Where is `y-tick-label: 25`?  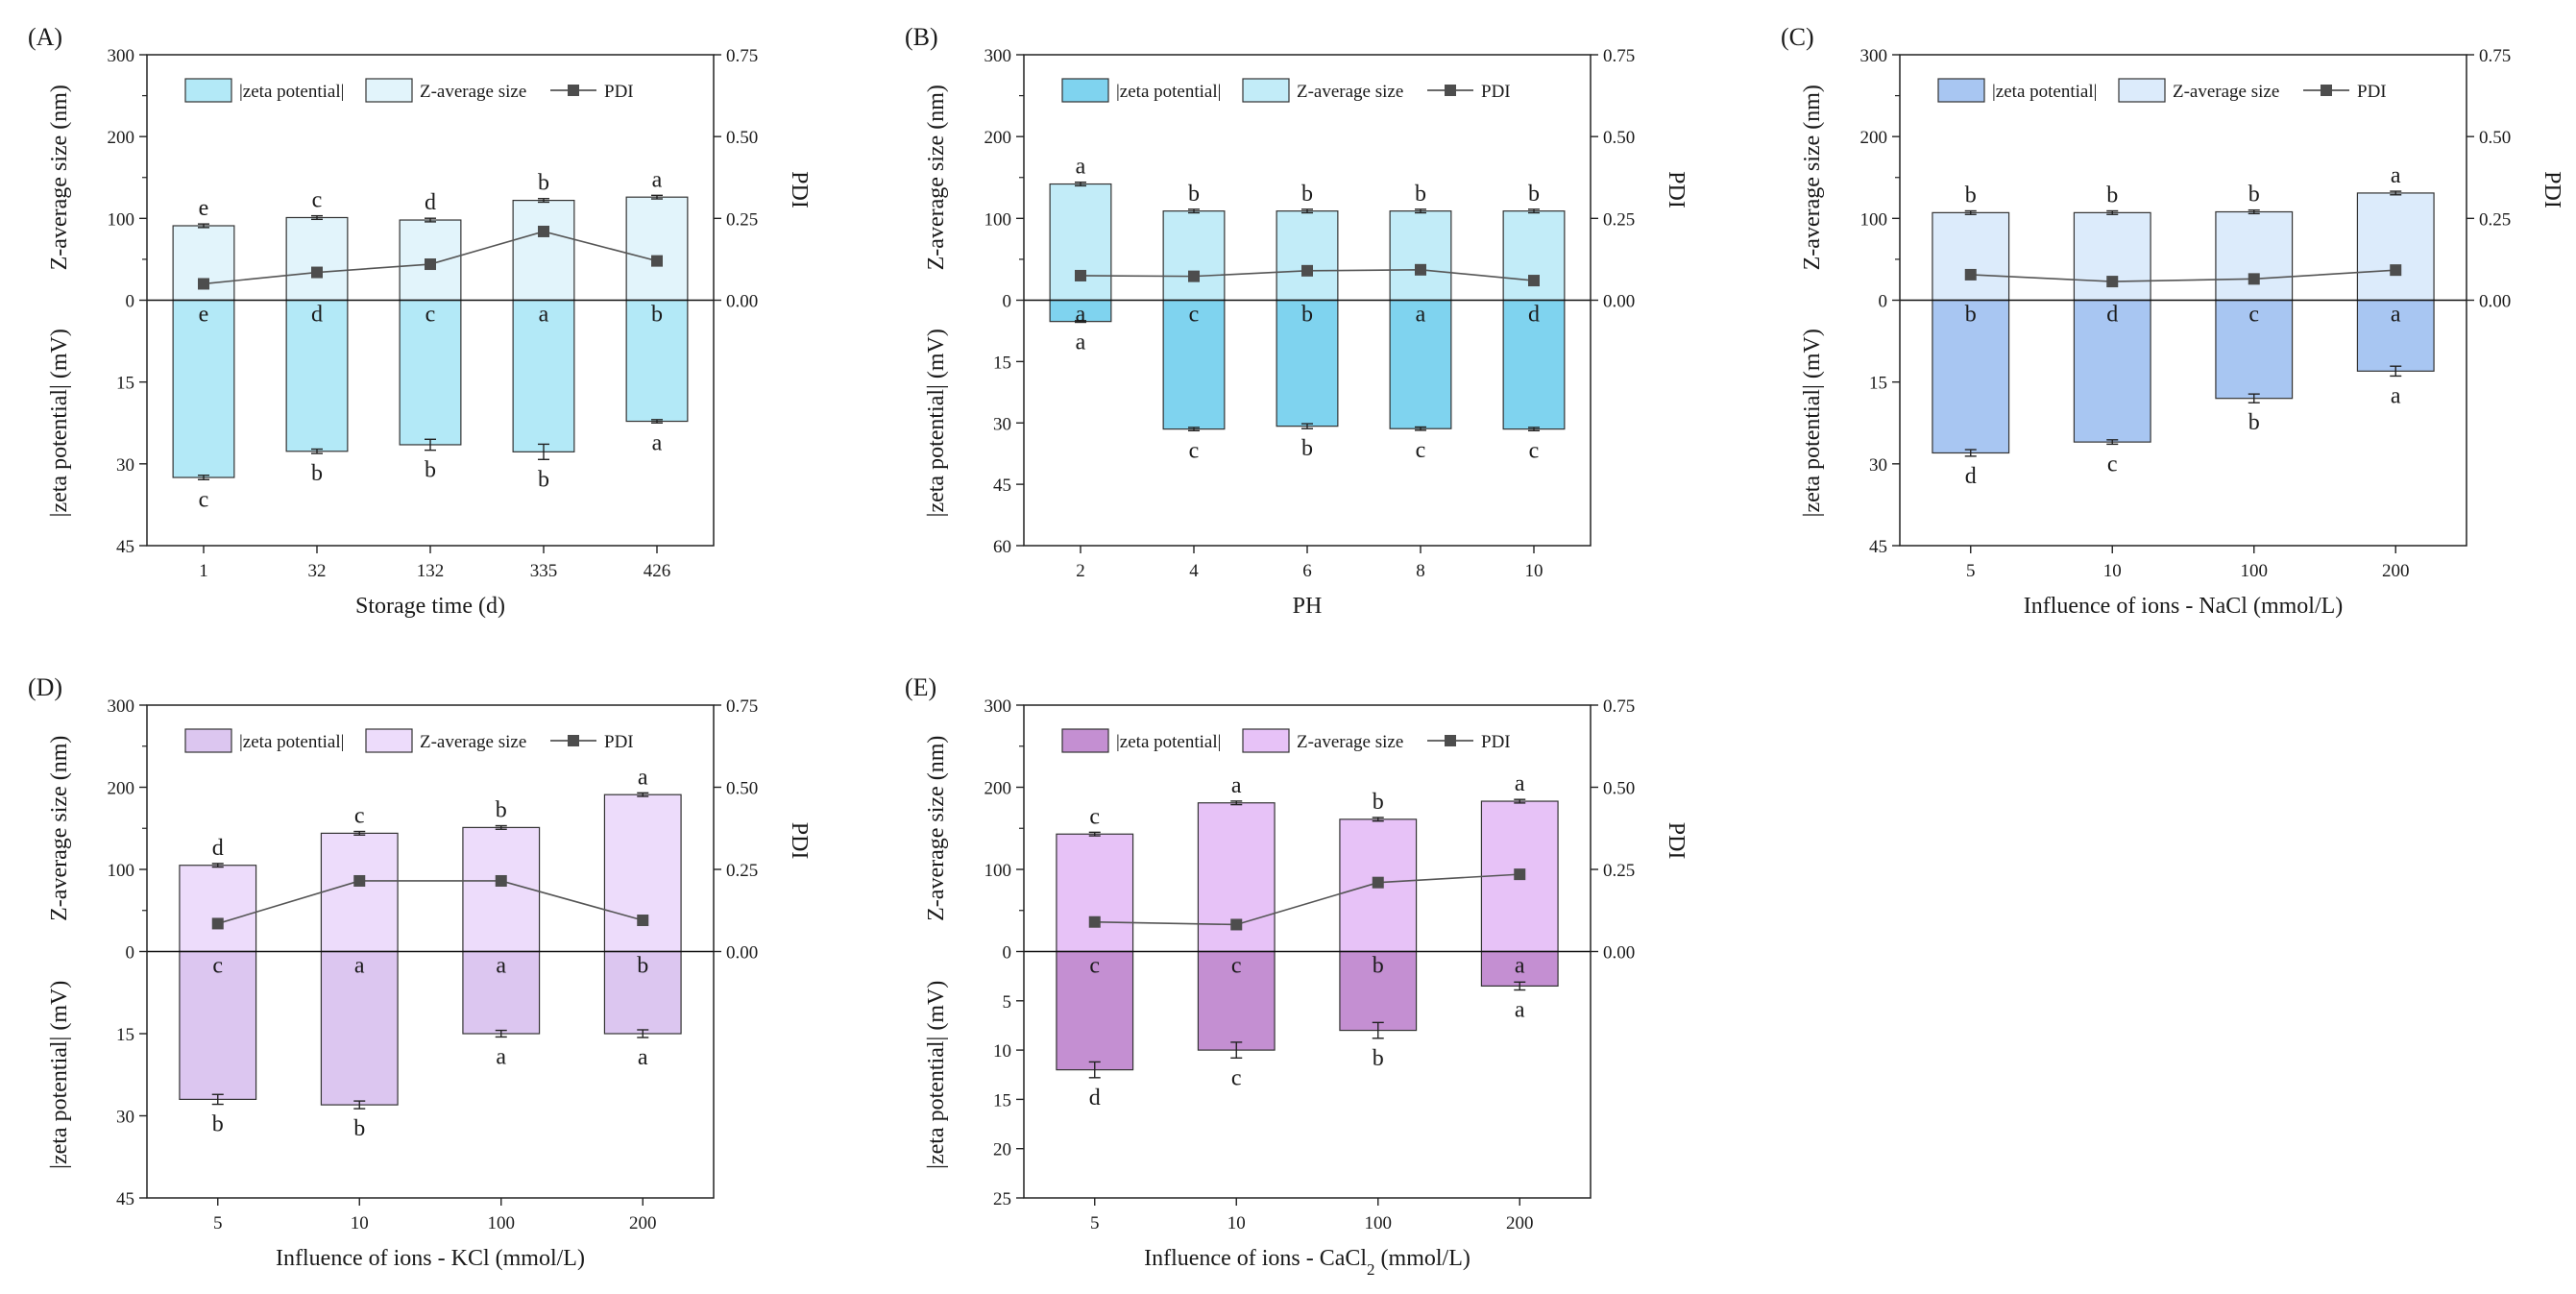
y-tick-label: 25 is located at coordinates (1002, 1199).